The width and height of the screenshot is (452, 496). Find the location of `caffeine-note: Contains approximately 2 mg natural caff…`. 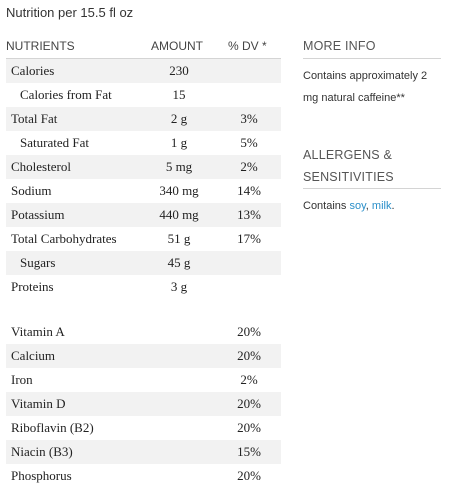

caffeine-note: Contains approximately 2 mg natural caff… is located at coordinates (365, 87).